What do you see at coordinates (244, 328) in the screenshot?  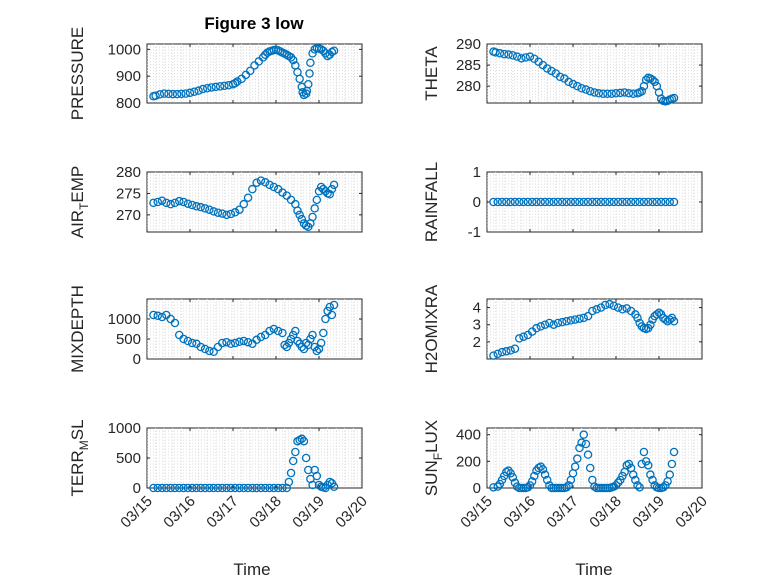 I see `mixdepth-series` at bounding box center [244, 328].